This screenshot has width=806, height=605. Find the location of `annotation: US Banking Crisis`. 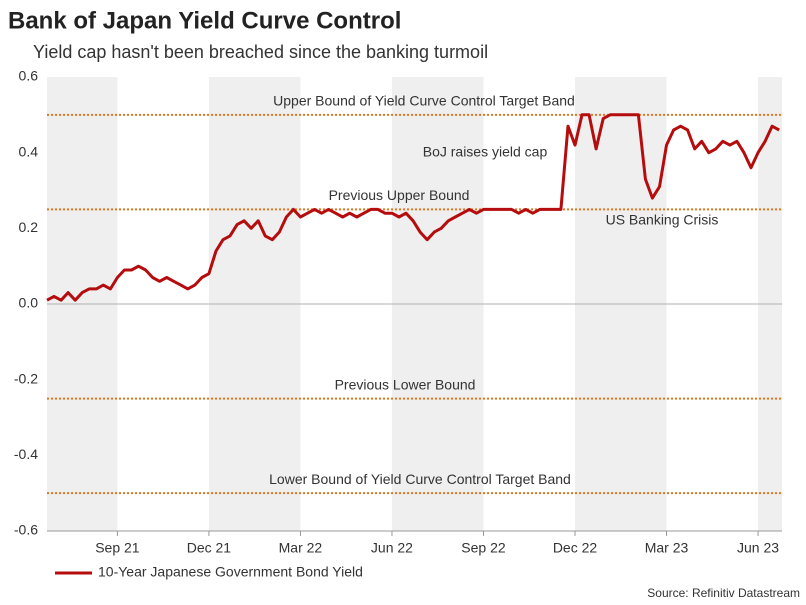

annotation: US Banking Crisis is located at coordinates (662, 220).